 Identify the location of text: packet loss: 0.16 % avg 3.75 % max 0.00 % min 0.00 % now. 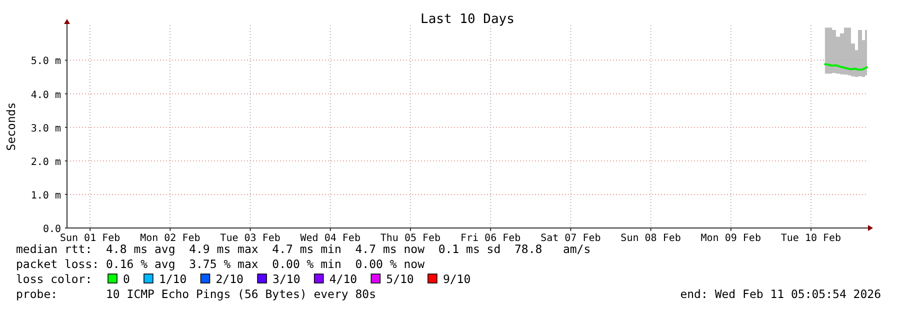
(220, 264).